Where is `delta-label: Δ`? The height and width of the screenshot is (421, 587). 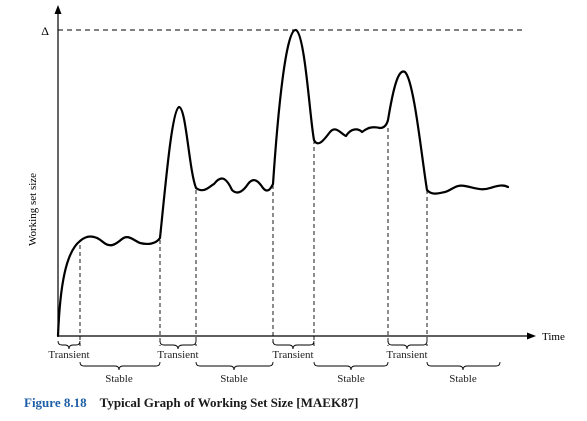
delta-label: Δ is located at coordinates (45, 31).